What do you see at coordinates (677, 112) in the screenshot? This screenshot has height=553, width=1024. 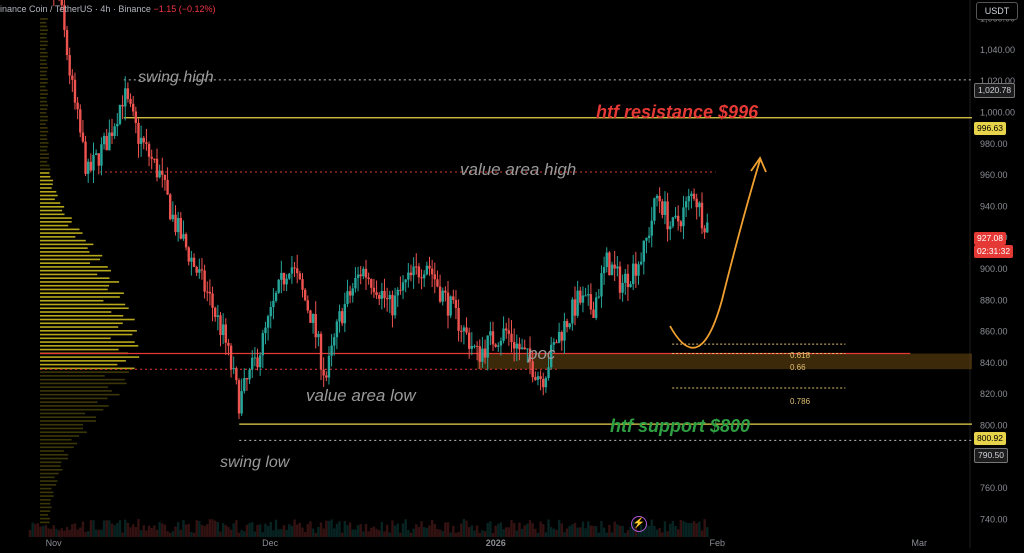 I see `htf-resistance-label: htf resistance $996` at bounding box center [677, 112].